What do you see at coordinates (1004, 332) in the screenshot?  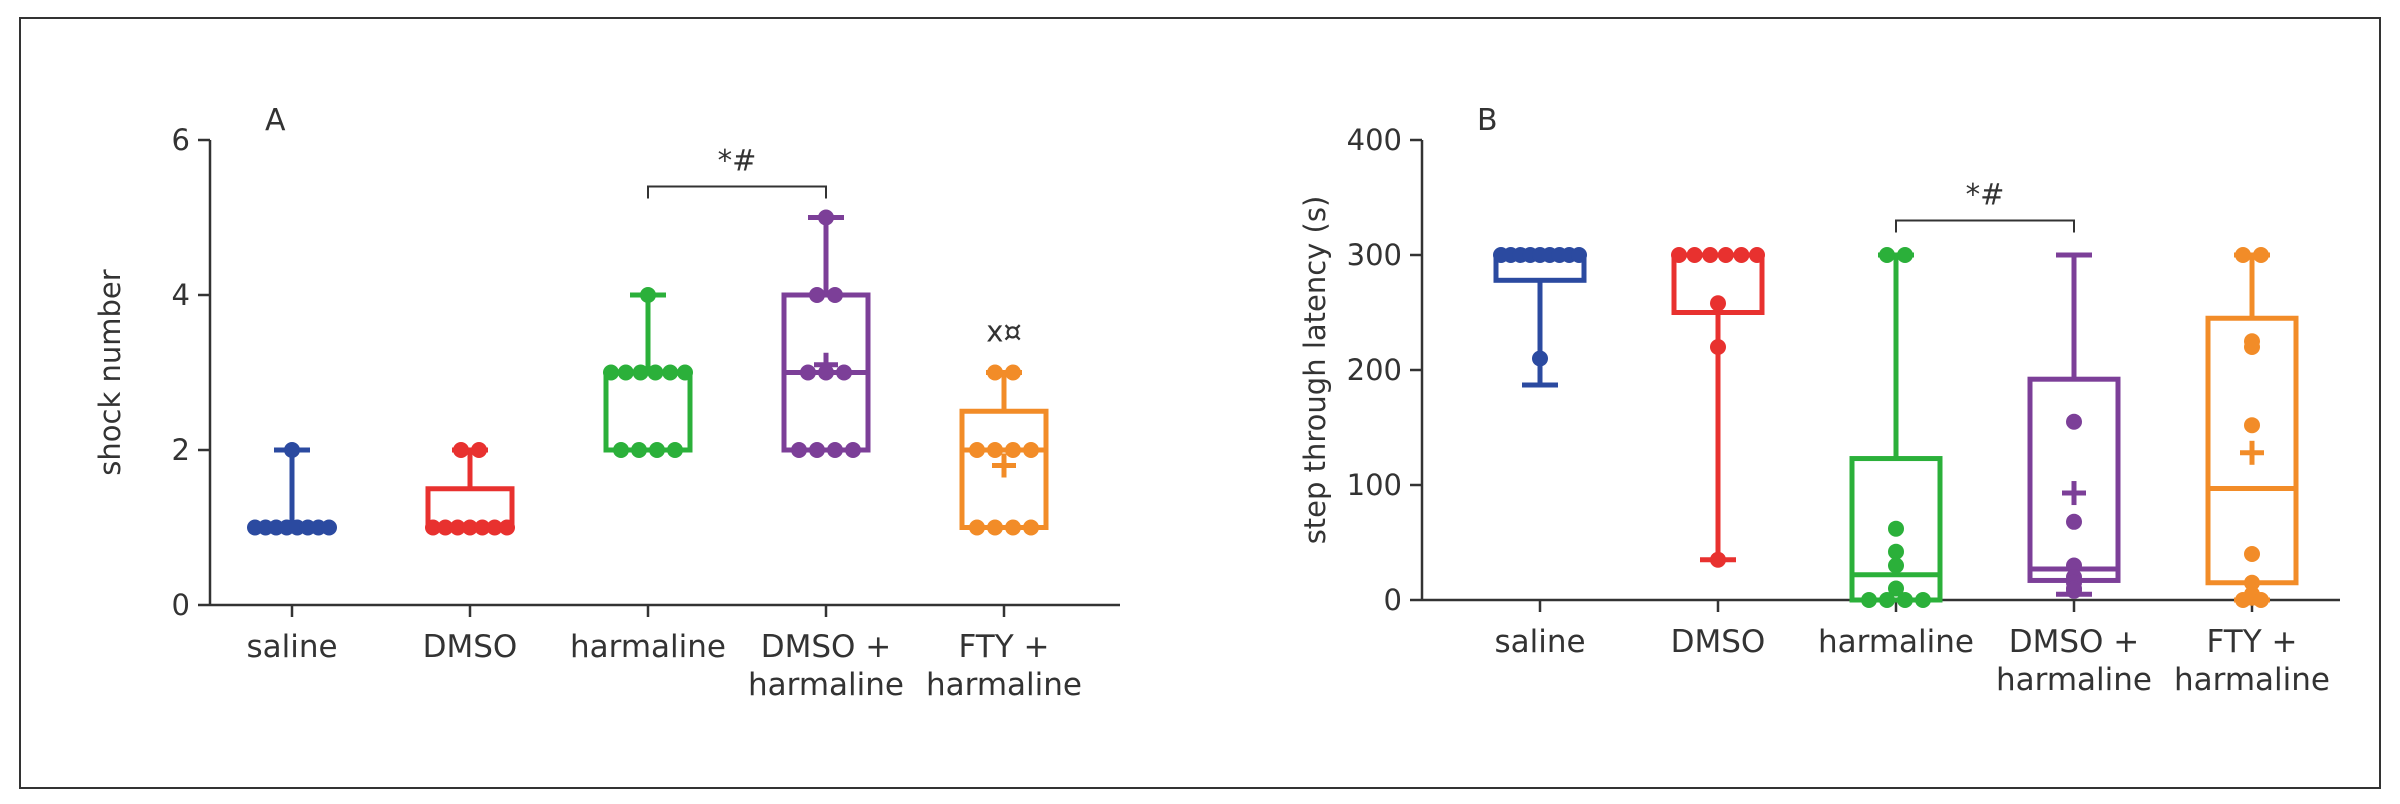 I see `annotation-label: x¤` at bounding box center [1004, 332].